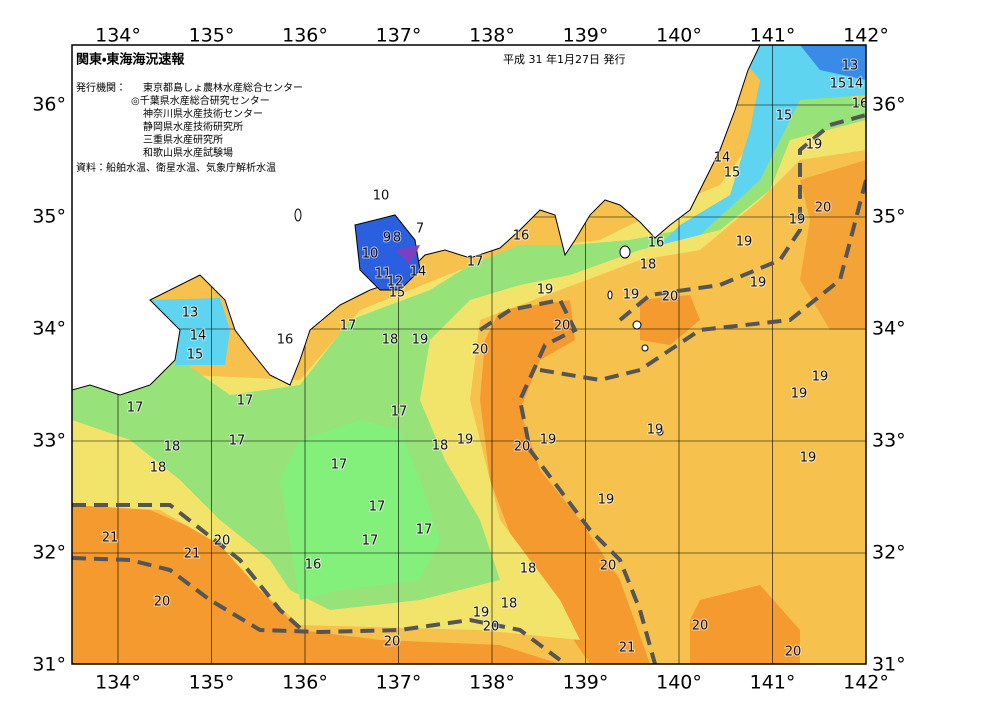  I want to click on lon-label-top: 141°, so click(773, 36).